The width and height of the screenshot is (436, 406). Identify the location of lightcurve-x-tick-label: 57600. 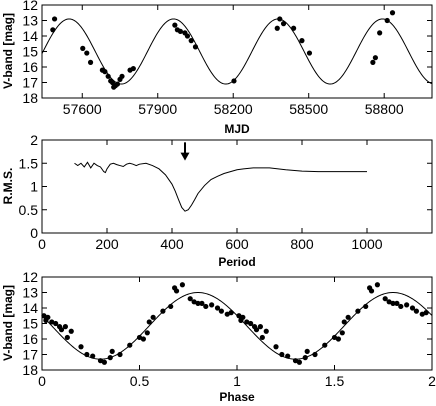
(82, 109).